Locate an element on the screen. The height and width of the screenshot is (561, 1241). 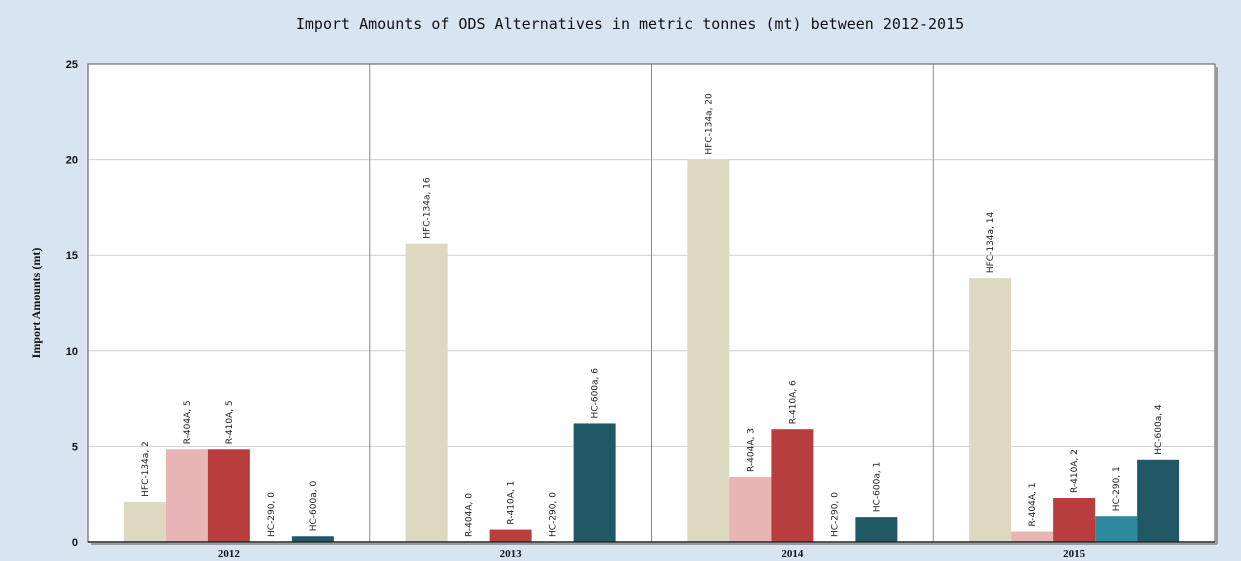
x-tick-label: 2014 is located at coordinates (792, 554).